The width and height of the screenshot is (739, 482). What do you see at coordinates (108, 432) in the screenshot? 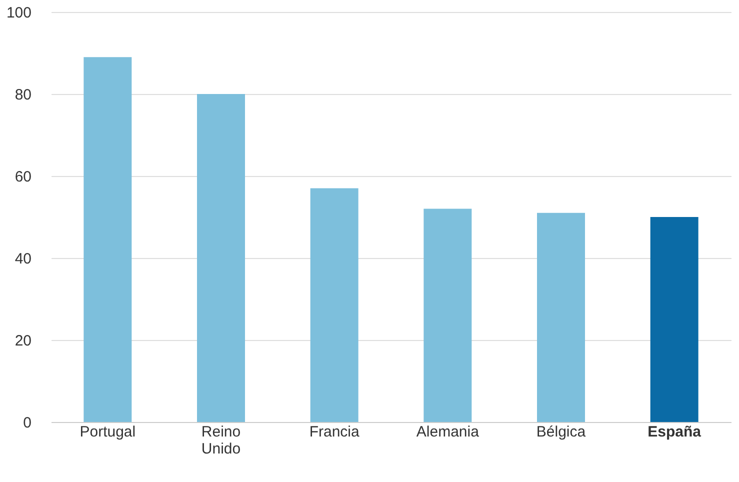
I see `x-tick-label: Portugal` at bounding box center [108, 432].